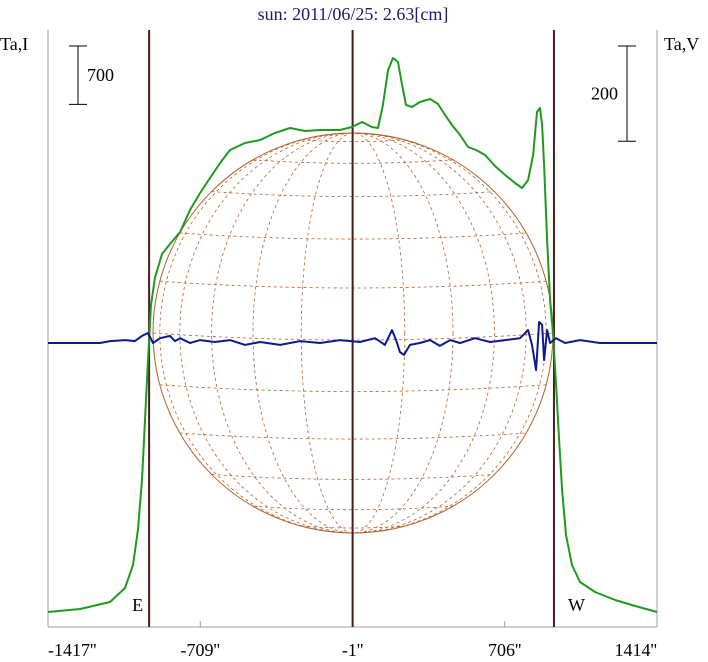  I want to click on x-tick-label: -1417'', so click(72, 650).